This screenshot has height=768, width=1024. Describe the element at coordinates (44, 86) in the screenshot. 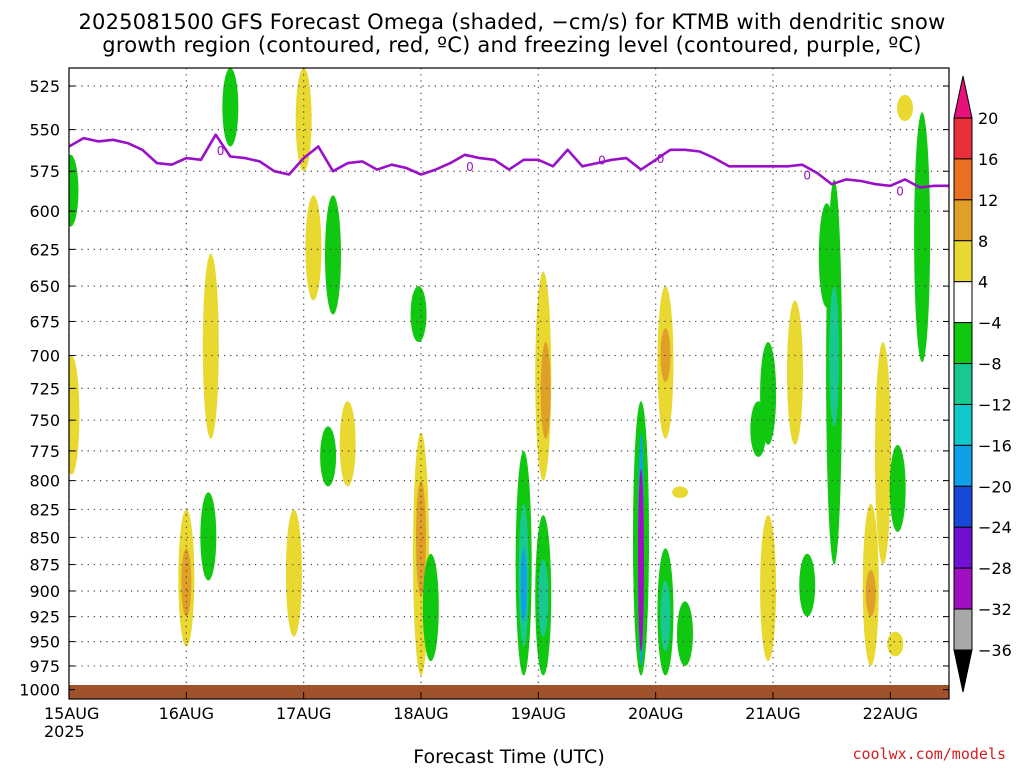

I see `y-tick-label: 525` at that location.